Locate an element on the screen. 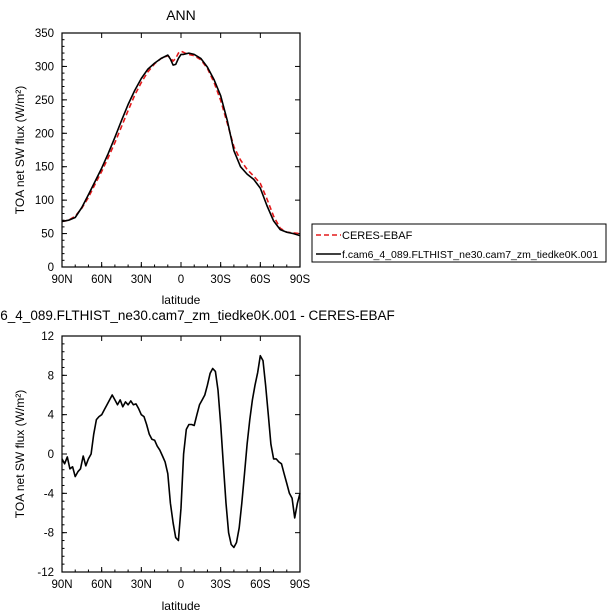  bottom-y-tick-label: 8 is located at coordinates (51, 376).